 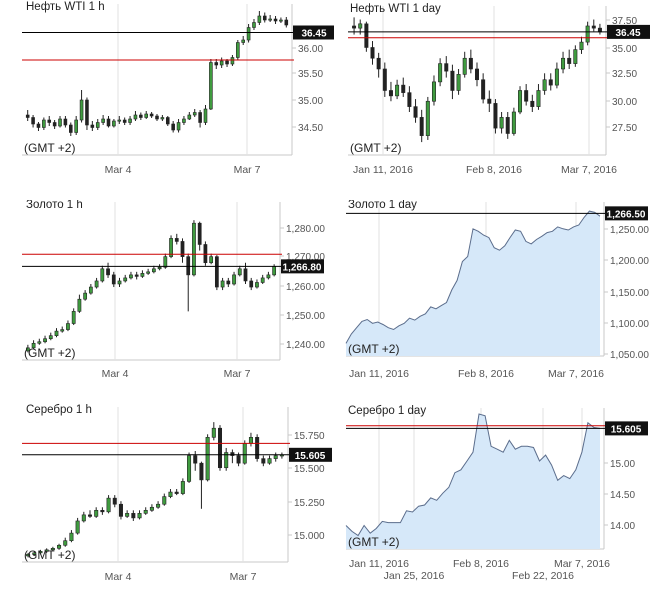 What do you see at coordinates (622, 495) in the screenshot?
I see `y-tick-label: 14.50` at bounding box center [622, 495].